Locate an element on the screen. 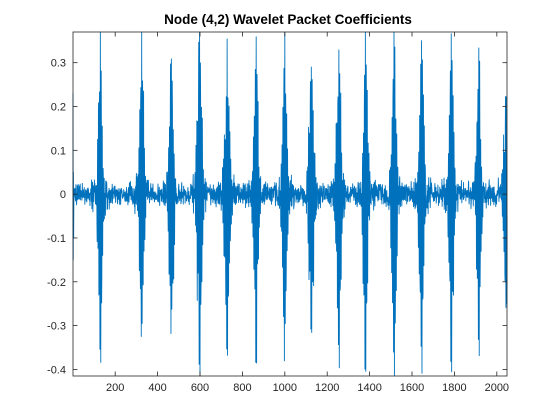 The height and width of the screenshot is (420, 560). chart-title: Node (4,2) Wavelet Packet Coefficients is located at coordinates (288, 19).